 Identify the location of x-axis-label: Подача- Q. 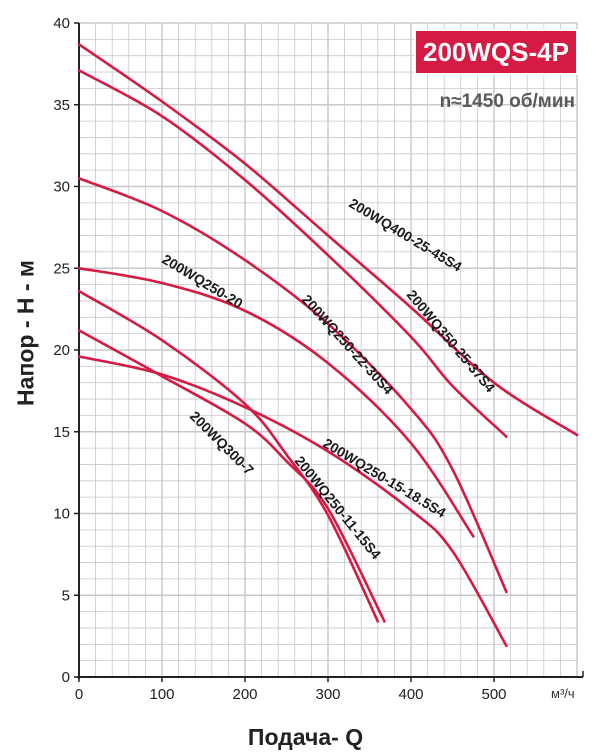
(305, 737).